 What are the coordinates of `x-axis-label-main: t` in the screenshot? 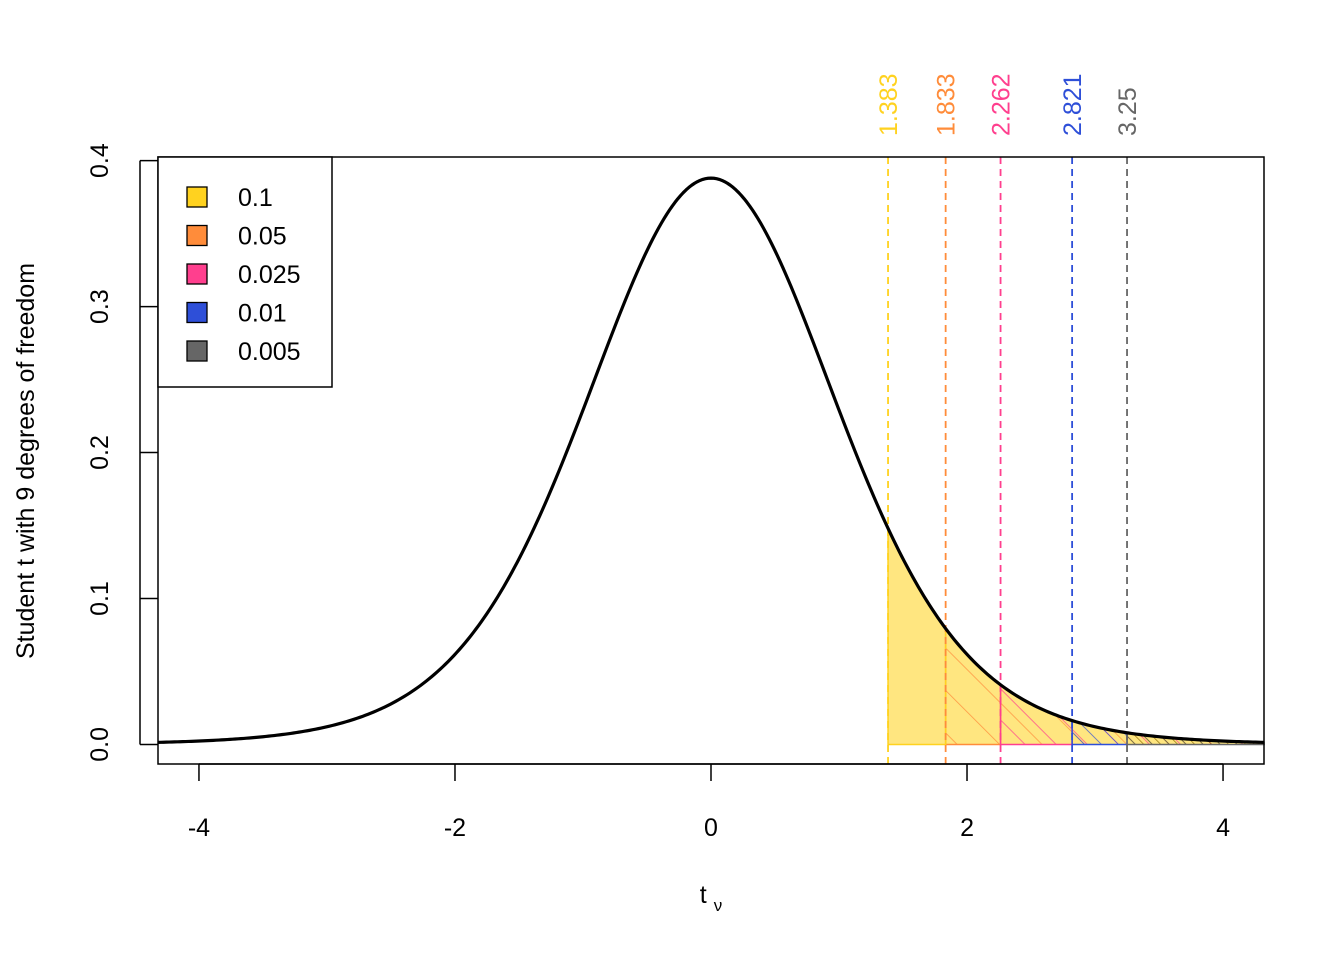 It's located at (703, 895).